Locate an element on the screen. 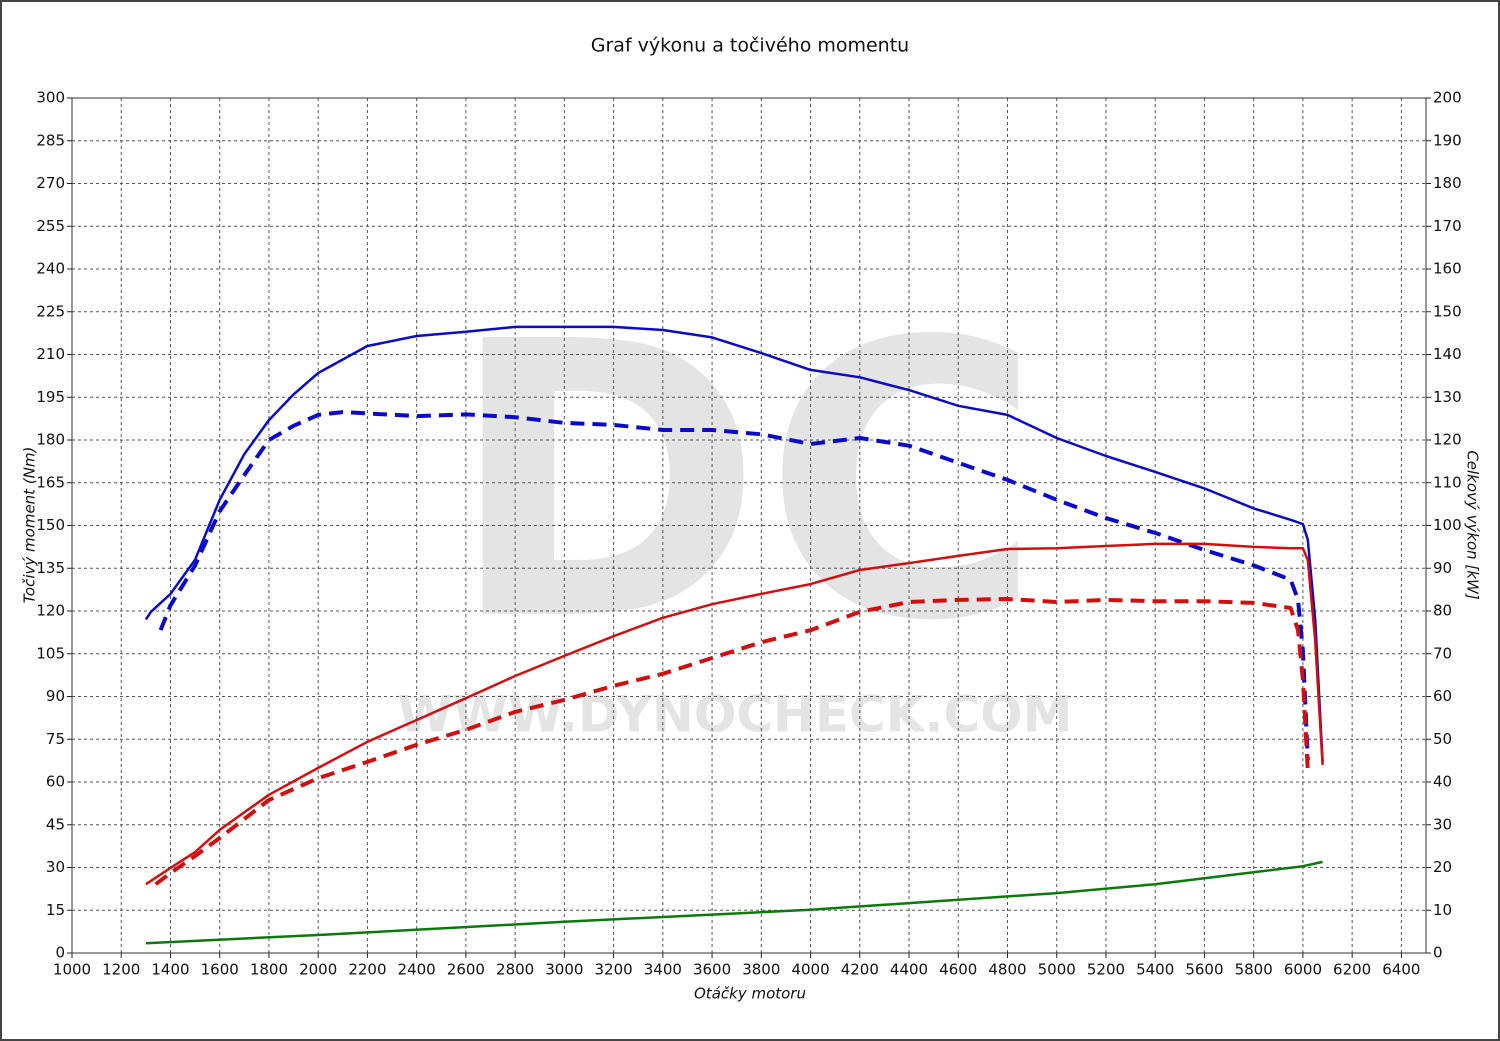 This screenshot has height=1041, width=1500. y2-tick-label: 0 is located at coordinates (1438, 953).